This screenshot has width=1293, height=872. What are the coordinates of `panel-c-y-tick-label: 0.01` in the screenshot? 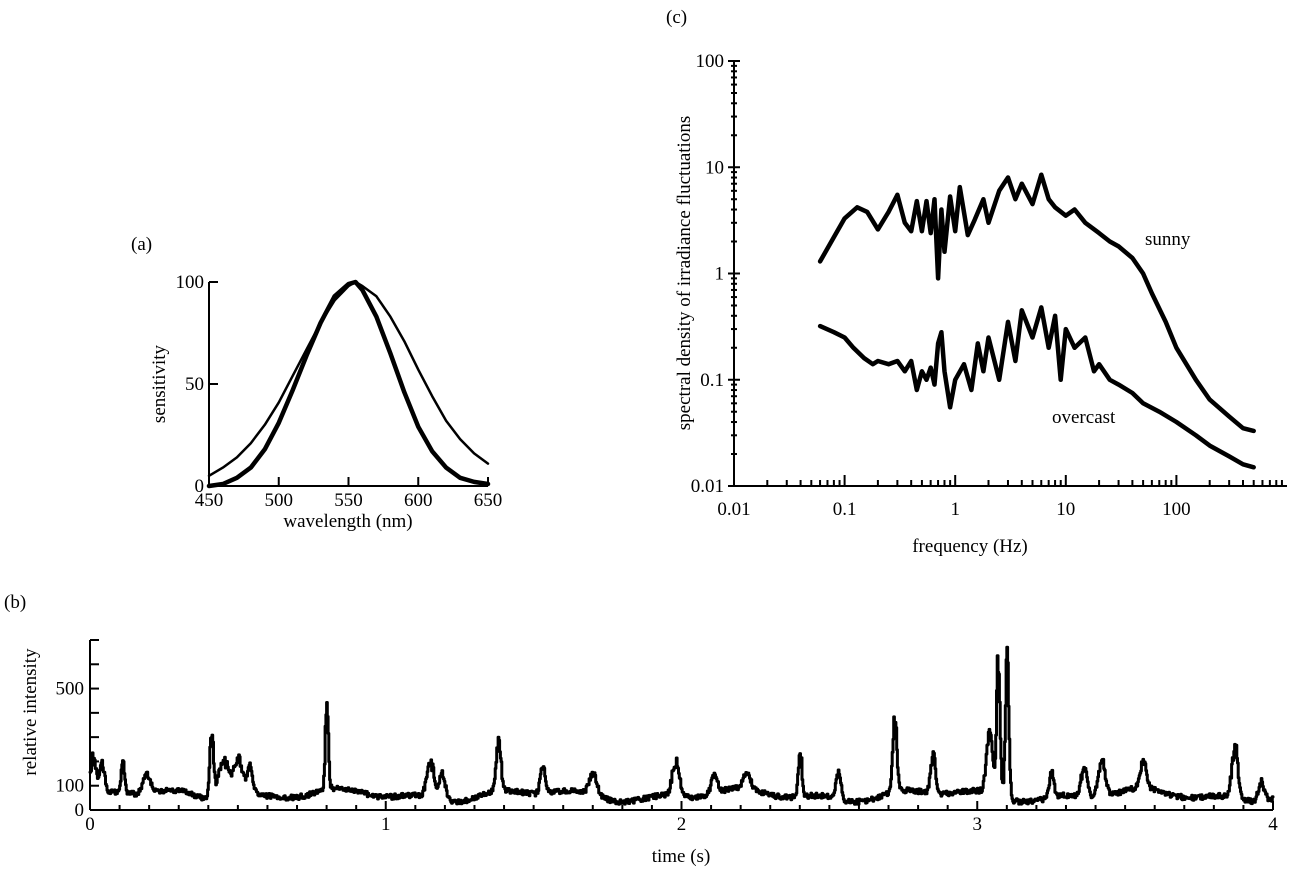 It's located at (707, 486).